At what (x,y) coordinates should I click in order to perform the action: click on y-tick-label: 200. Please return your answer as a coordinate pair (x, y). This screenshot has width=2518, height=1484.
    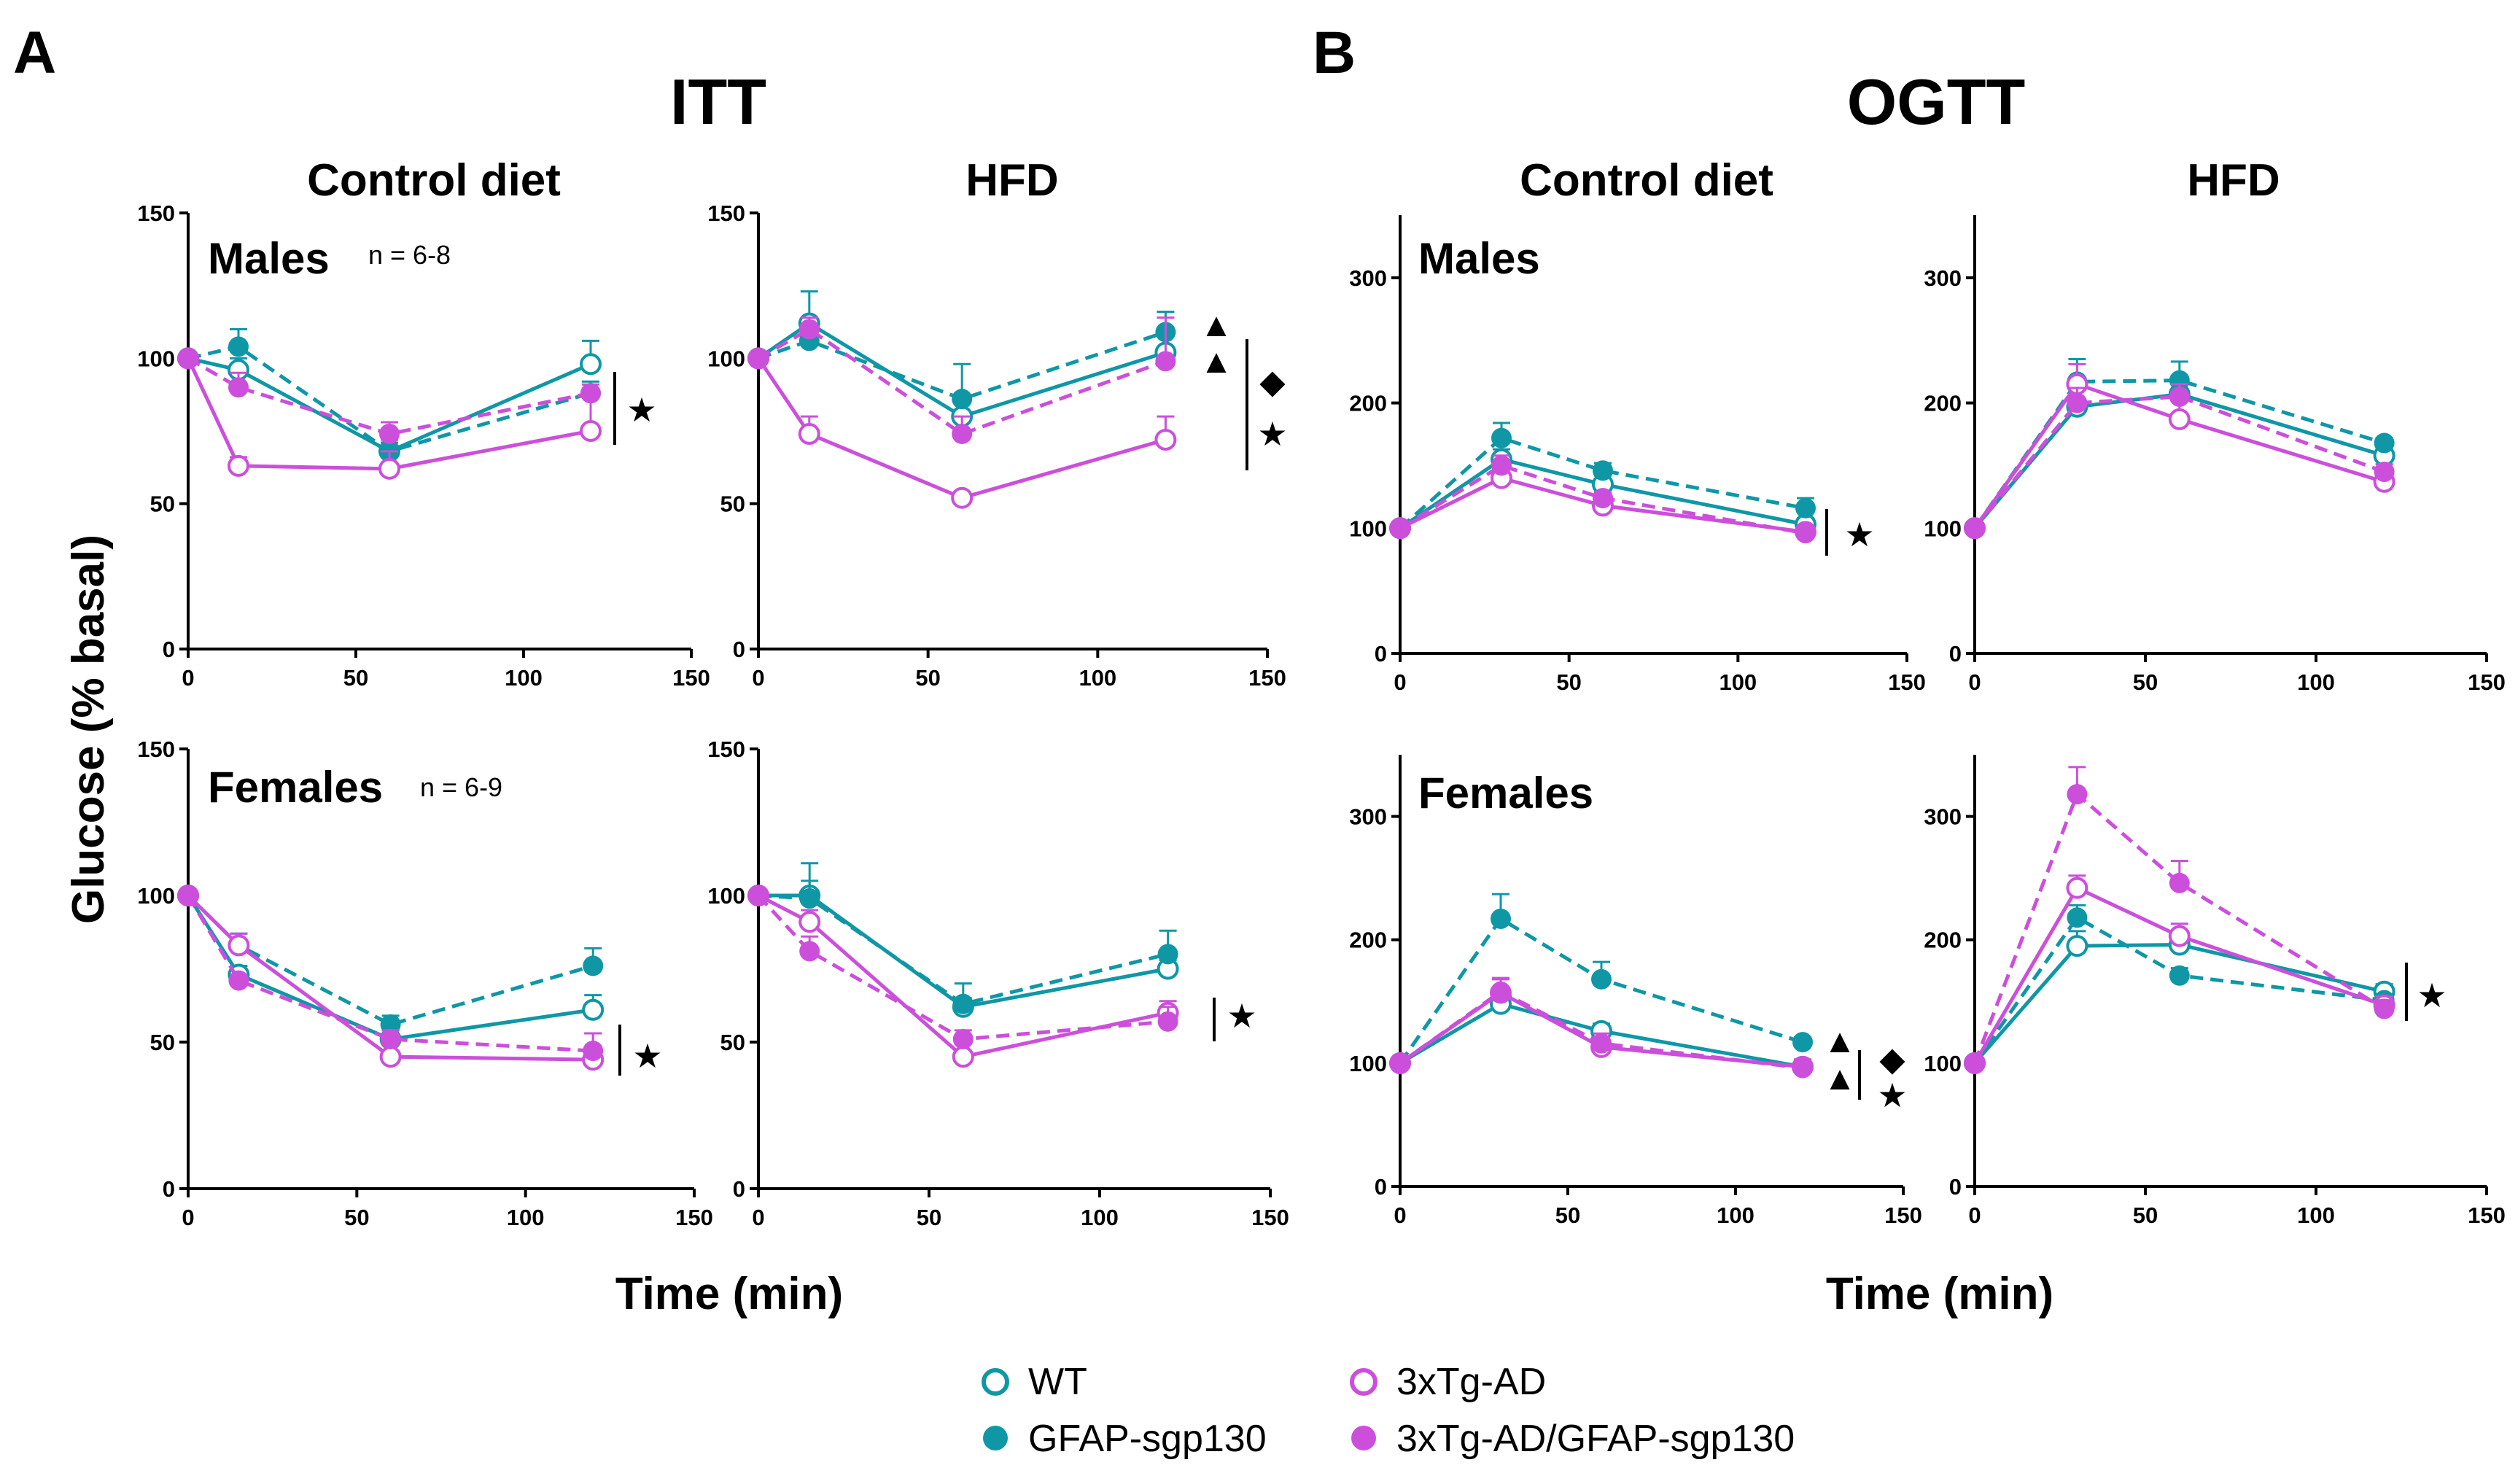
    Looking at the image, I should click on (1368, 940).